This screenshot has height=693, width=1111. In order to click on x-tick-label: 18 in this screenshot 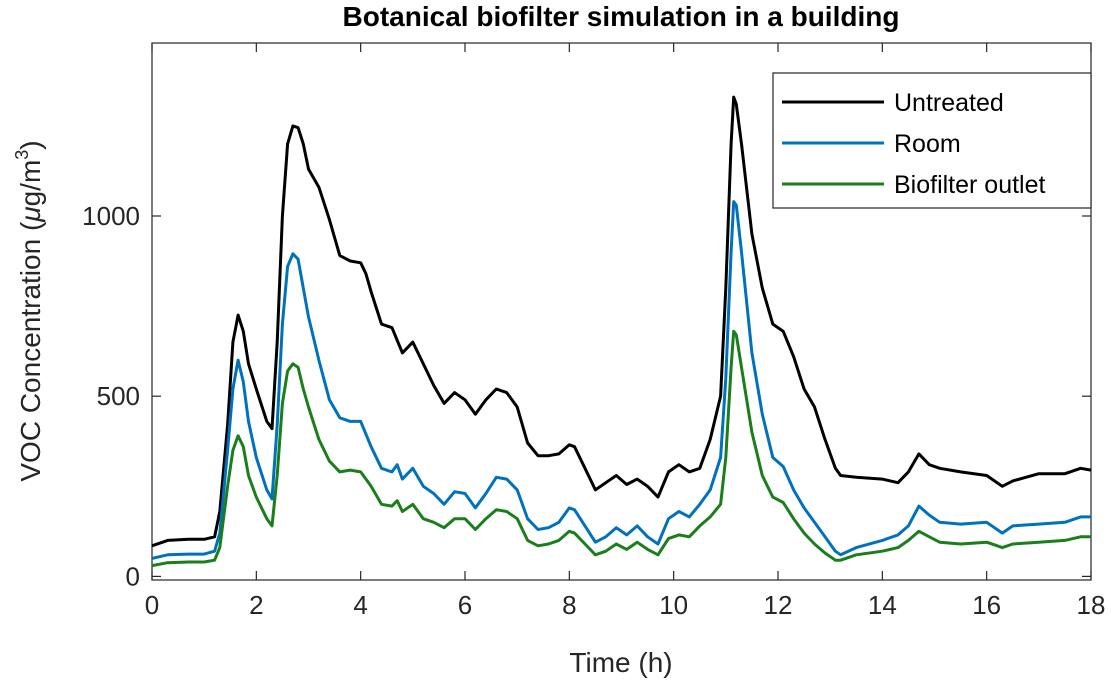, I will do `click(1091, 605)`.